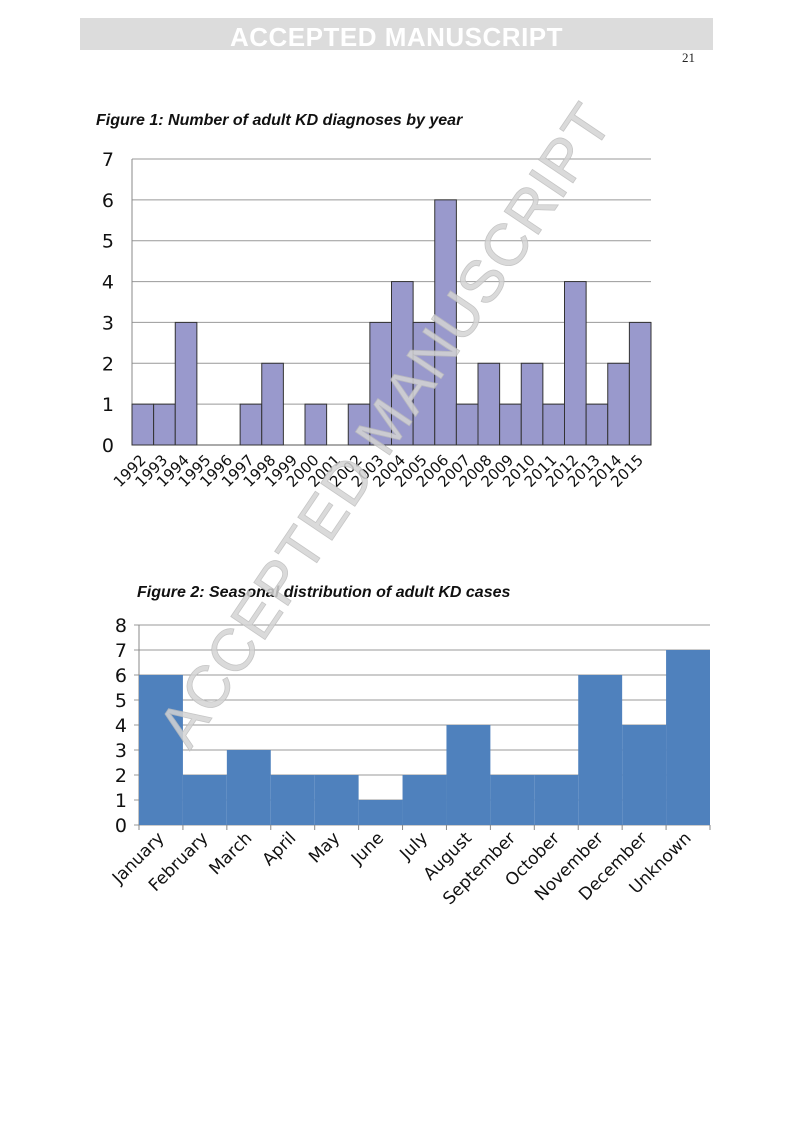  I want to click on bar-2015, so click(640, 383).